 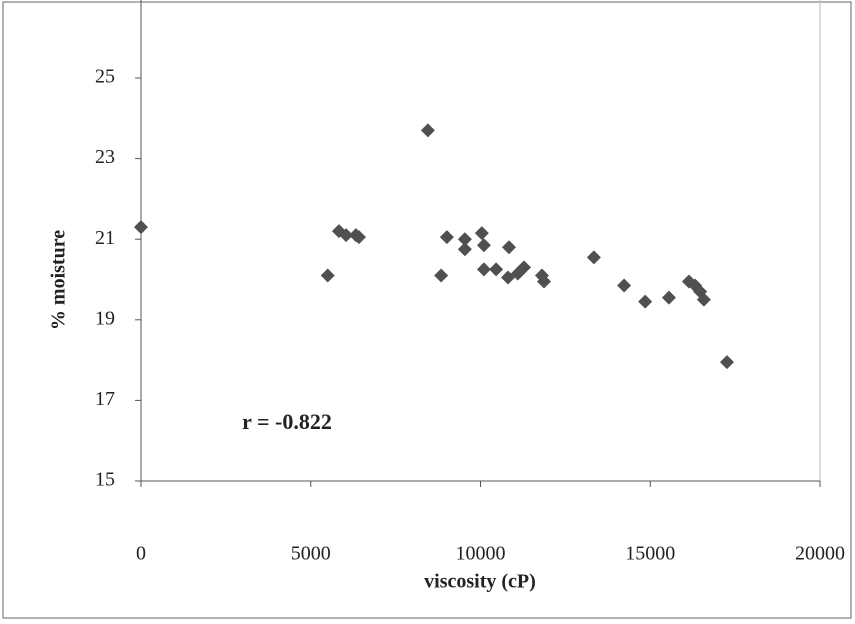 What do you see at coordinates (820, 554) in the screenshot?
I see `x-tick-label: 20000` at bounding box center [820, 554].